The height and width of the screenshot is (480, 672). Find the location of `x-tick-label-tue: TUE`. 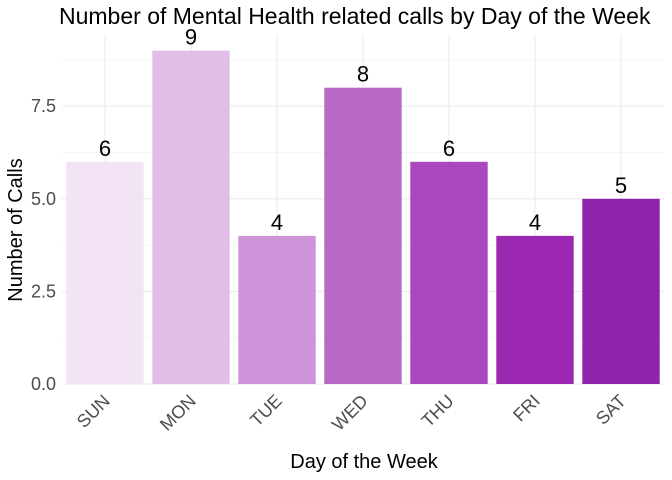

x-tick-label-tue: TUE is located at coordinates (266, 411).